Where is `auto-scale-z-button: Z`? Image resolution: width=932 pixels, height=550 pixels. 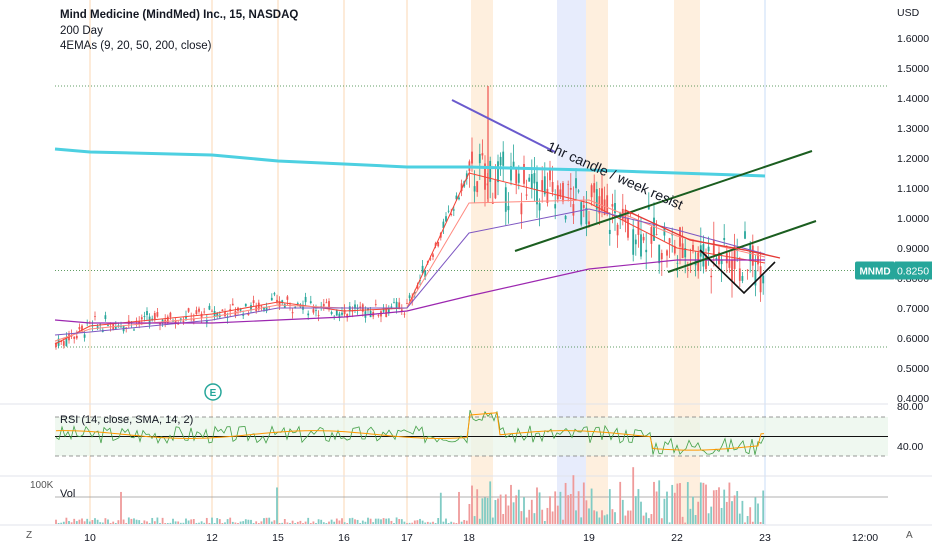
auto-scale-z-button: Z is located at coordinates (29, 535).